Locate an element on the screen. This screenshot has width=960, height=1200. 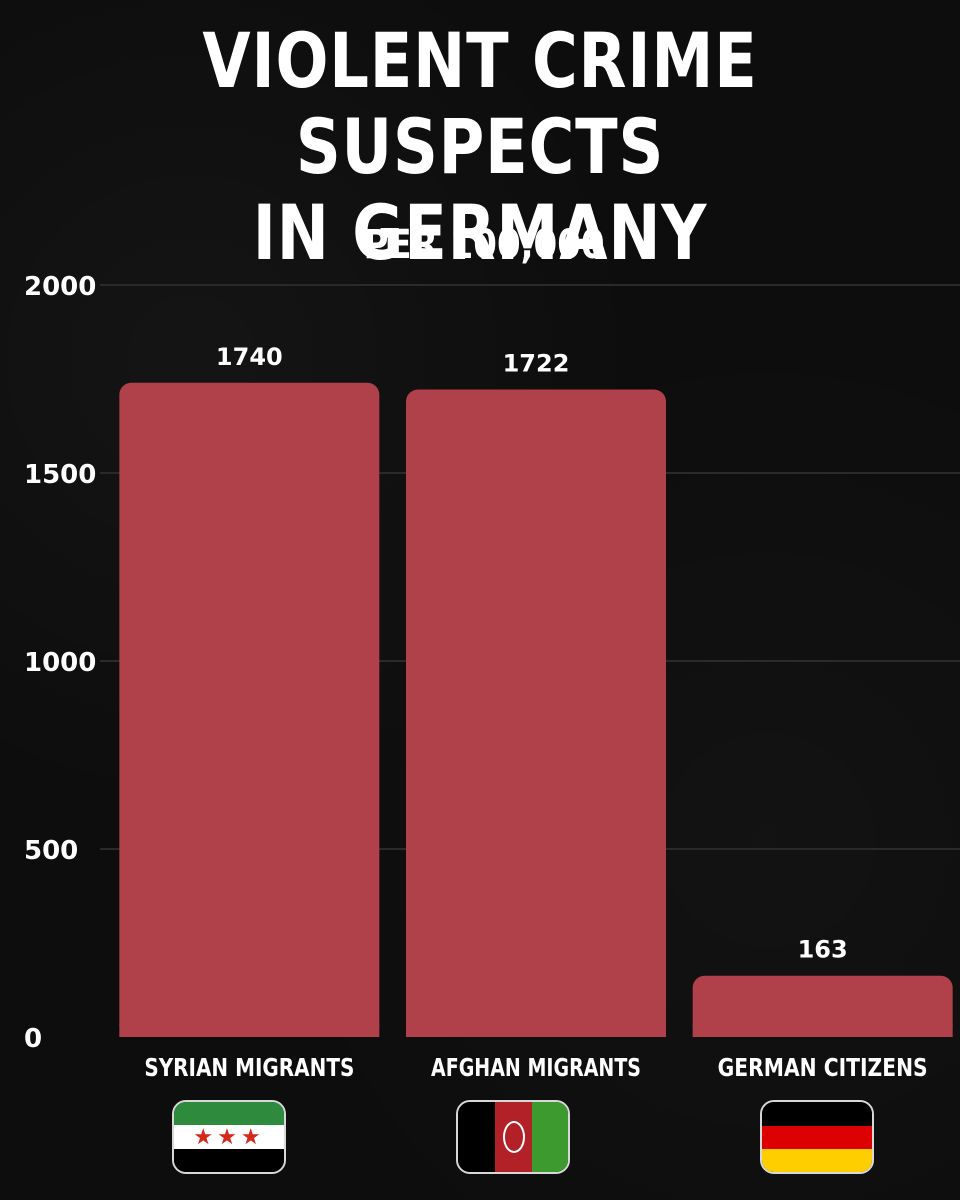
data-label: 1740 is located at coordinates (249, 357).